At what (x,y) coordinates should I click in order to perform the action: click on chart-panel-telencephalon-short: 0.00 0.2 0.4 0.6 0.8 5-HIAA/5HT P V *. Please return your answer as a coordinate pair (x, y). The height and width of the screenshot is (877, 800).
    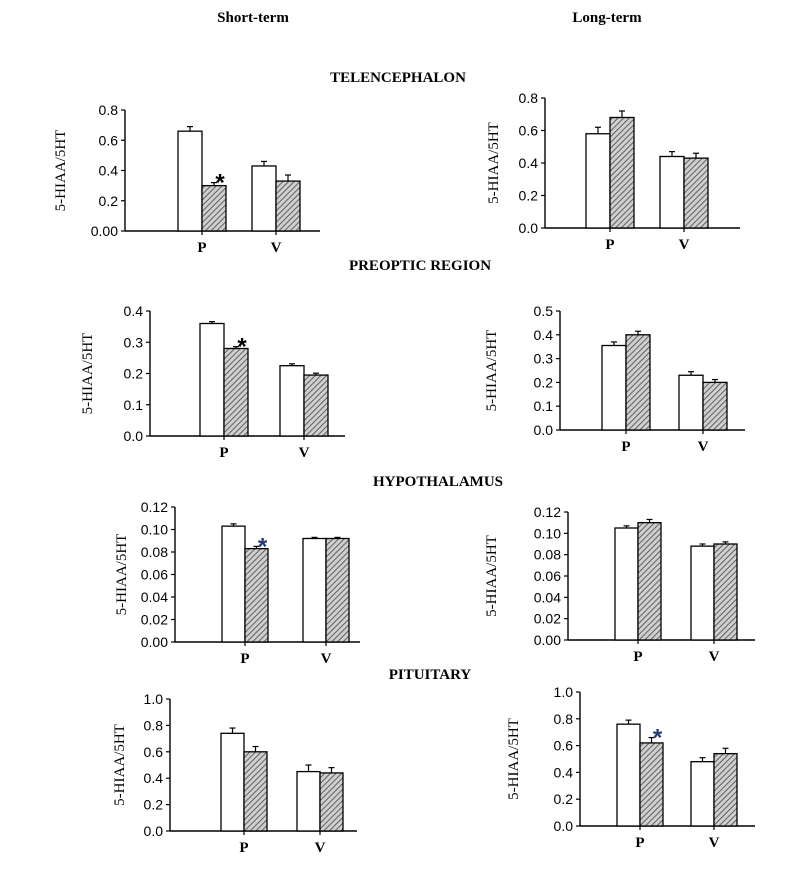
    Looking at the image, I should click on (186, 179).